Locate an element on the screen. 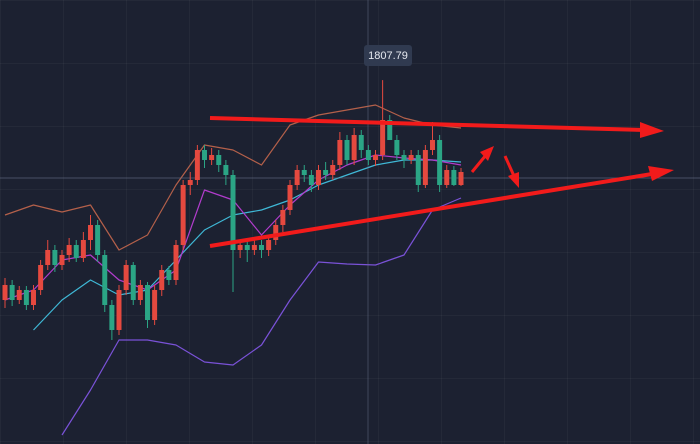 Image resolution: width=700 pixels, height=444 pixels. down-arrow is located at coordinates (509, 166).